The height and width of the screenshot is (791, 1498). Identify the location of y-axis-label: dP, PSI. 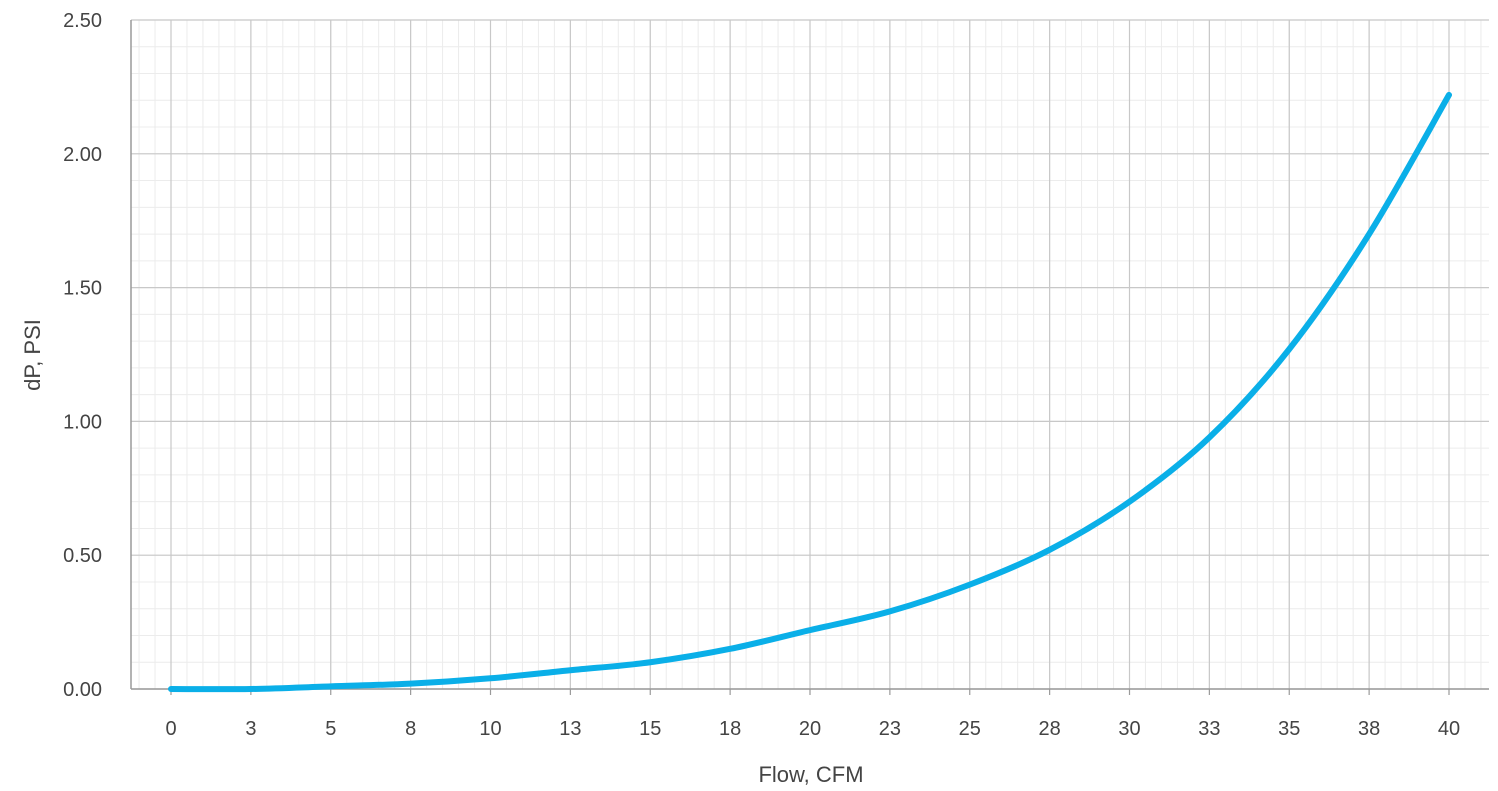
(32, 355).